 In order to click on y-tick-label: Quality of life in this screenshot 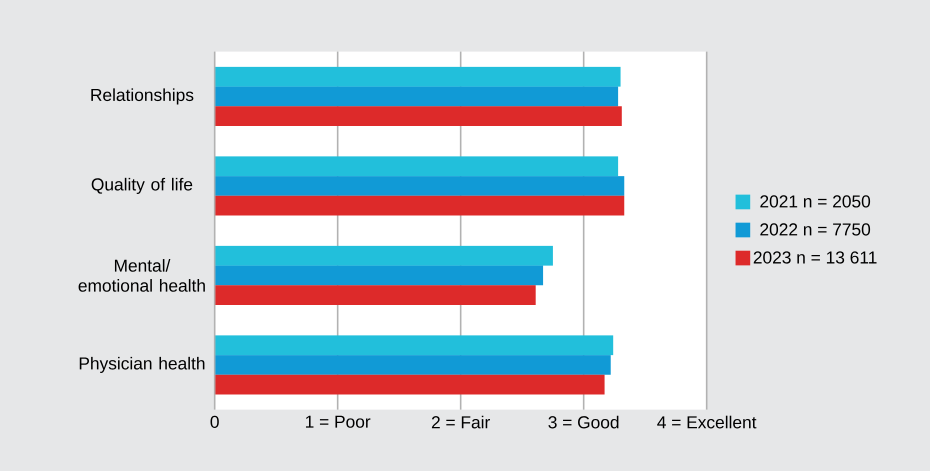, I will do `click(142, 186)`.